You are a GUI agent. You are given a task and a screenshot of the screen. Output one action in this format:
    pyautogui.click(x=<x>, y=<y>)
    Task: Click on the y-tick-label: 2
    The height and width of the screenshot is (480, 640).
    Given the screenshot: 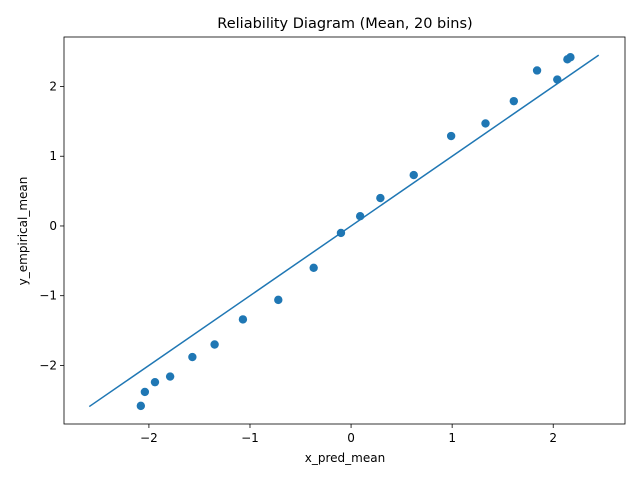 What is the action you would take?
    pyautogui.click(x=53, y=87)
    